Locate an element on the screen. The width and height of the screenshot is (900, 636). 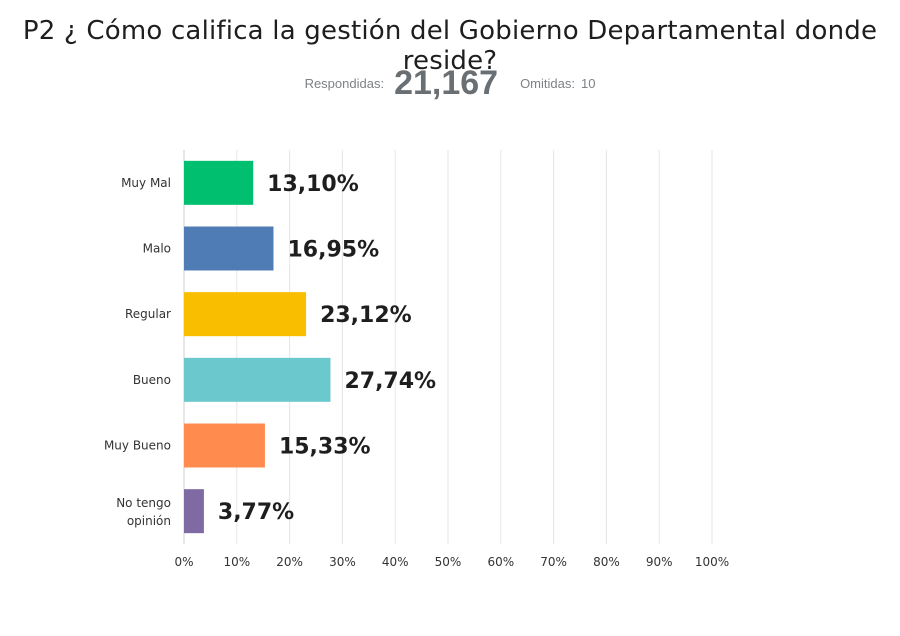
value-label: 3,77% is located at coordinates (256, 512).